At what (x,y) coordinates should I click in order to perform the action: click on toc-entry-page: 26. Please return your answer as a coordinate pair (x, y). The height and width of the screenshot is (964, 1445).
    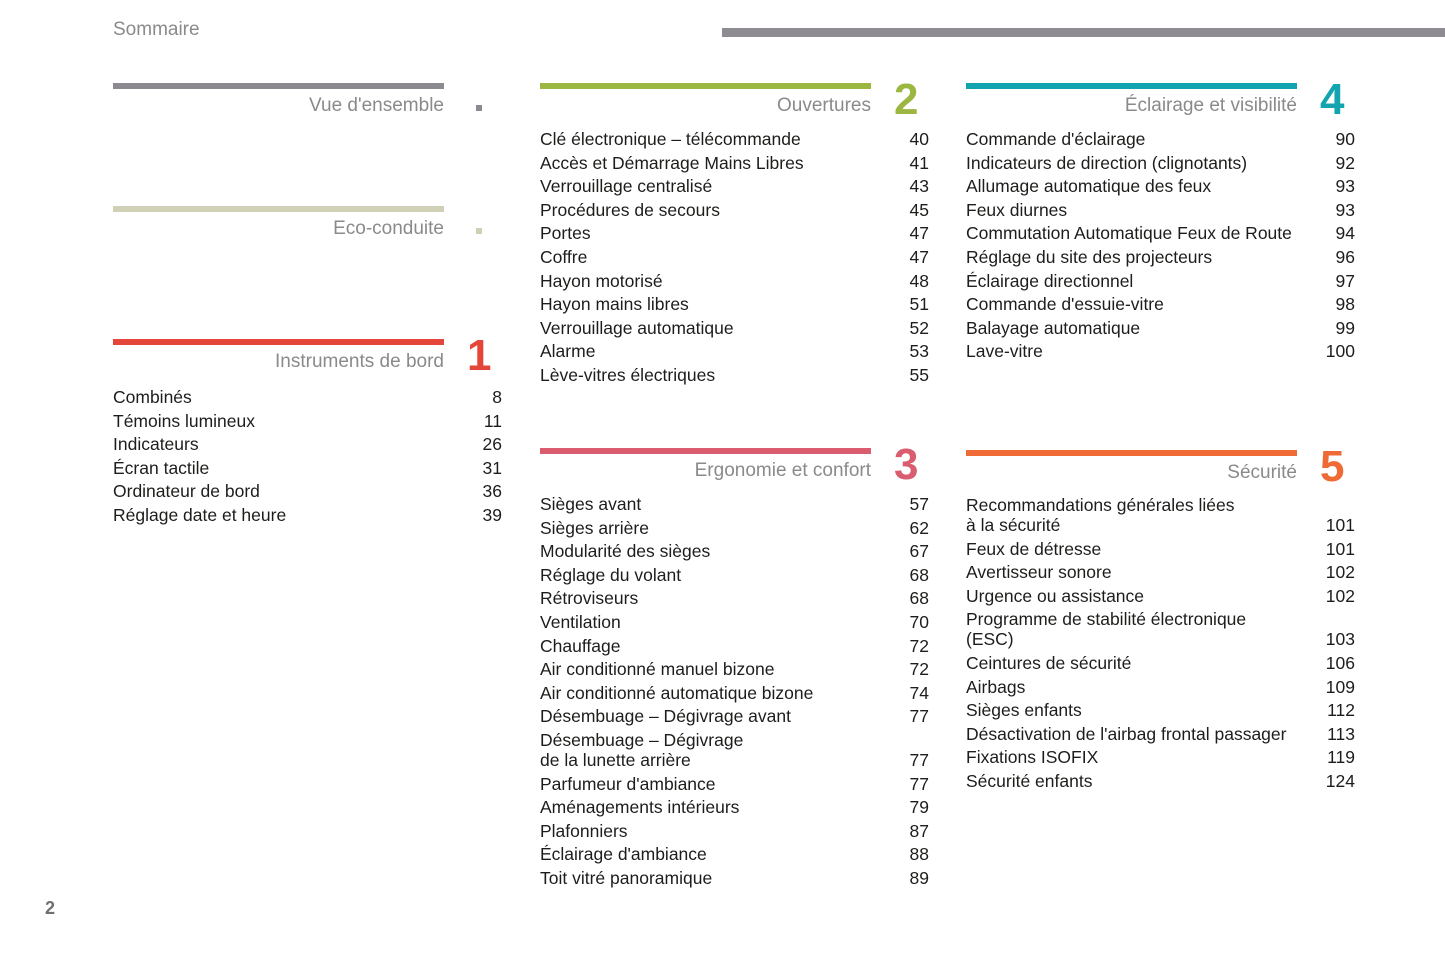
    Looking at the image, I should click on (492, 444).